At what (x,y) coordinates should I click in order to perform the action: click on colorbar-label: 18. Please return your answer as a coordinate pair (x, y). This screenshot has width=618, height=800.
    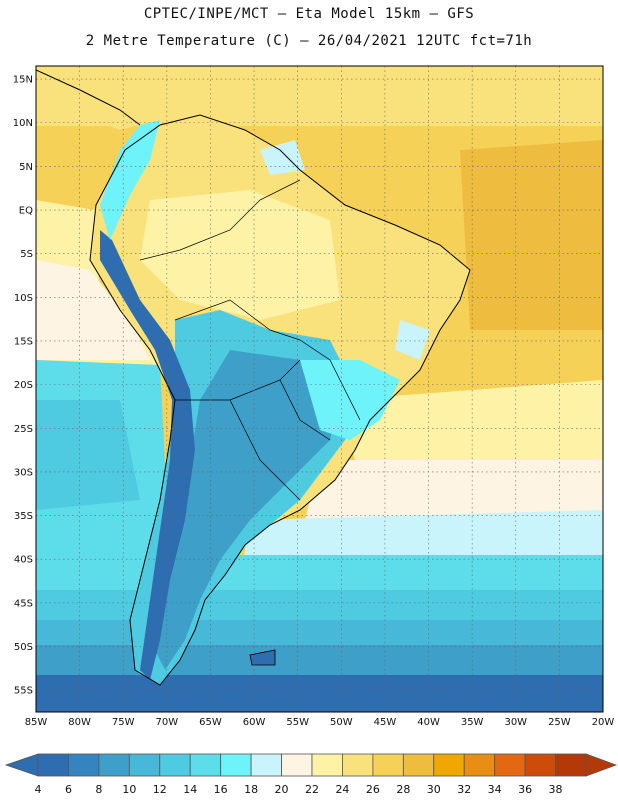
    Looking at the image, I should click on (251, 789).